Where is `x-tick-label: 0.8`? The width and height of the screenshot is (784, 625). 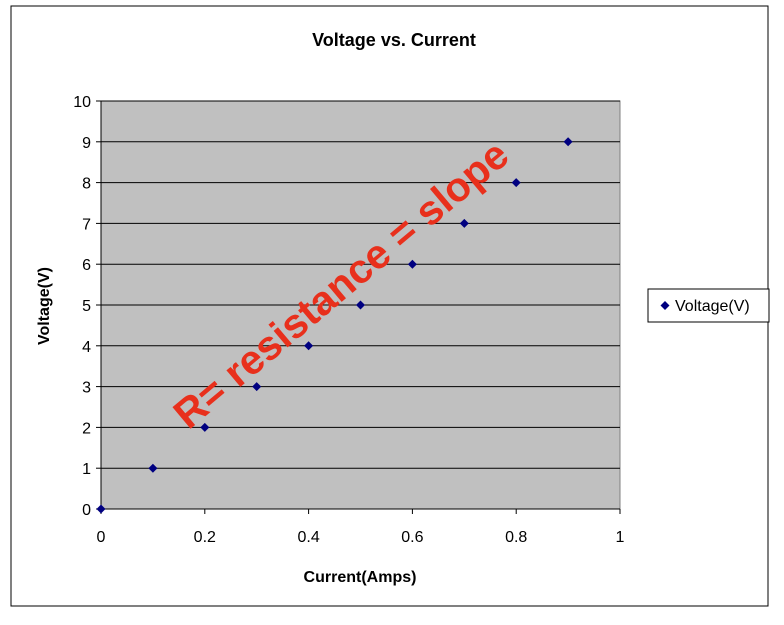 x-tick-label: 0.8 is located at coordinates (516, 537).